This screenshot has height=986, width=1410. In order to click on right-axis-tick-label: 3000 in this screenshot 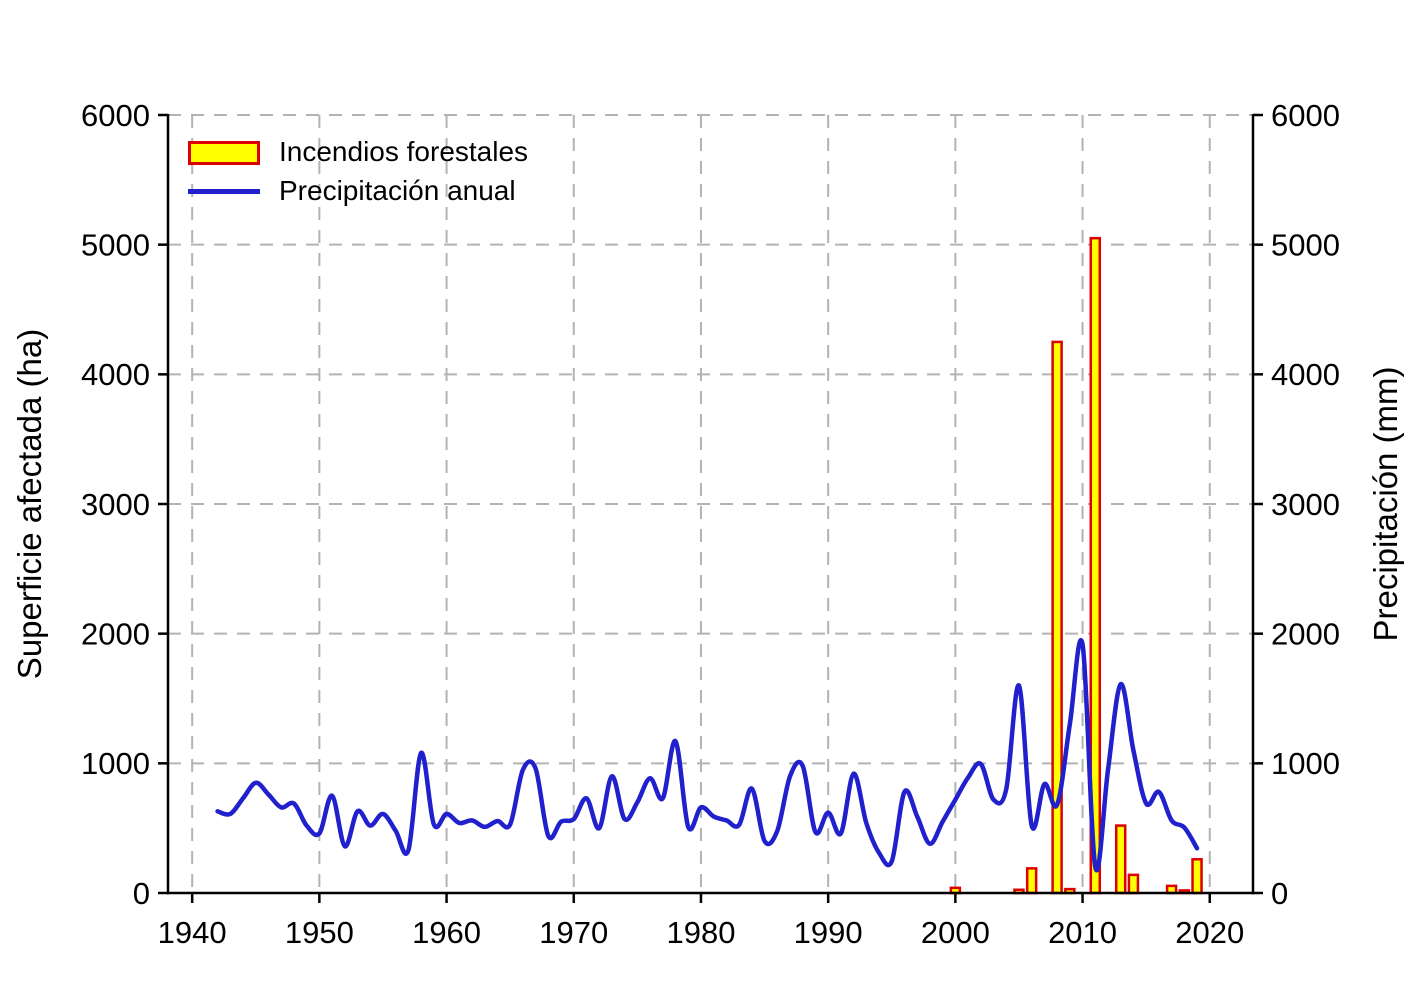, I will do `click(1305, 504)`.